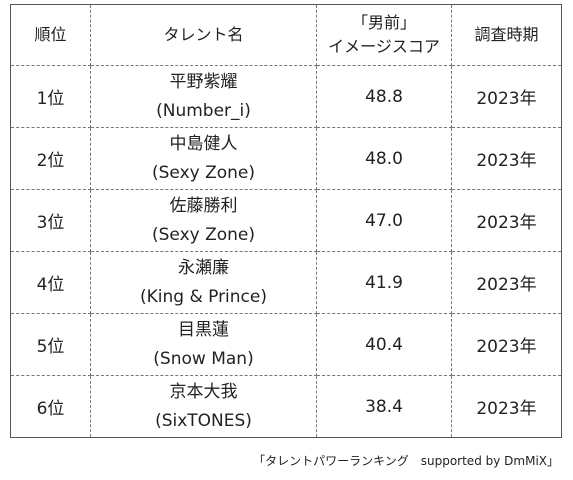 This screenshot has width=573, height=480. What do you see at coordinates (50, 220) in the screenshot?
I see `rank-cell: 3位` at bounding box center [50, 220].